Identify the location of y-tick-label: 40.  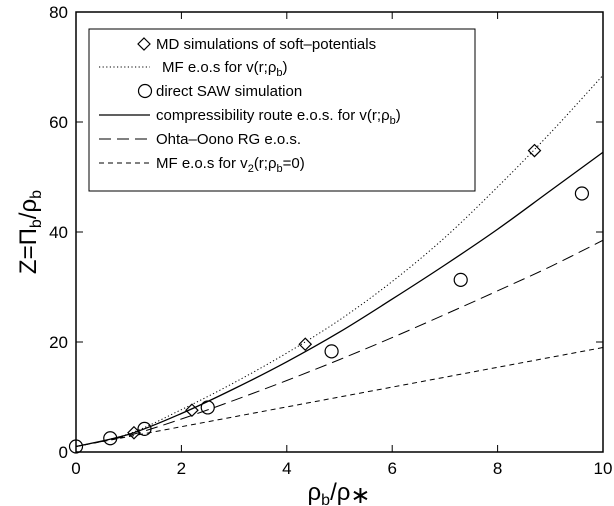
(58, 232).